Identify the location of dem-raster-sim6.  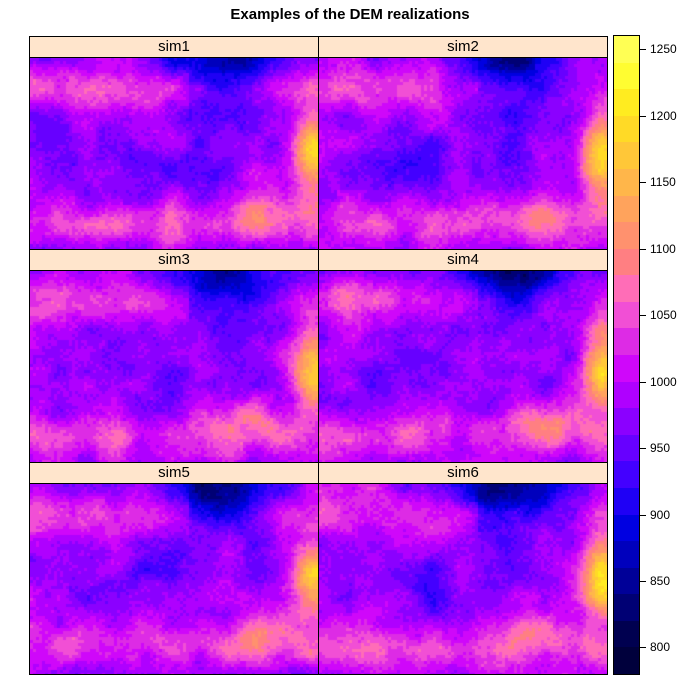
(463, 579).